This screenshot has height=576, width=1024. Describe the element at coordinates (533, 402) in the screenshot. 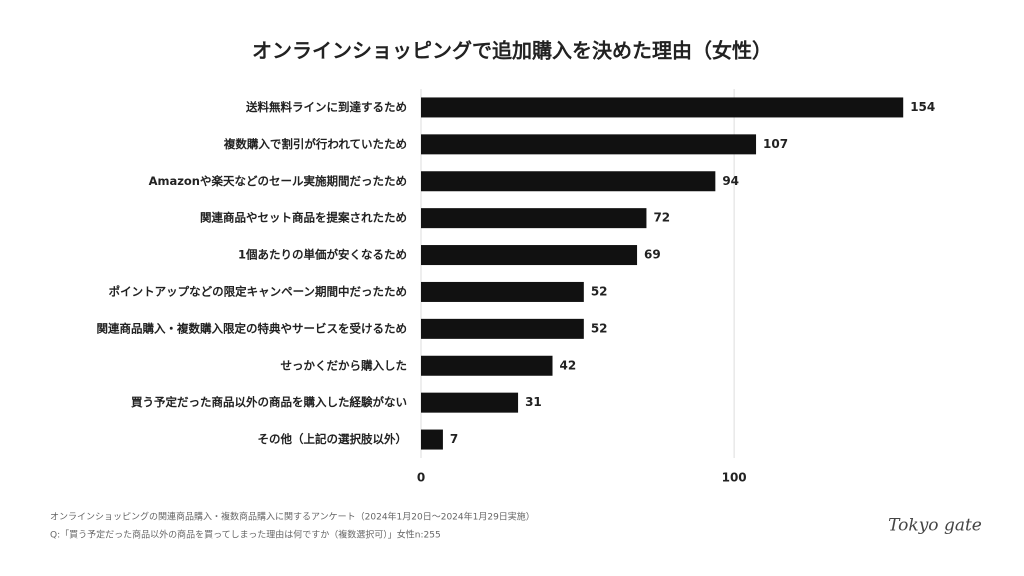

I see `value-label: 31` at that location.